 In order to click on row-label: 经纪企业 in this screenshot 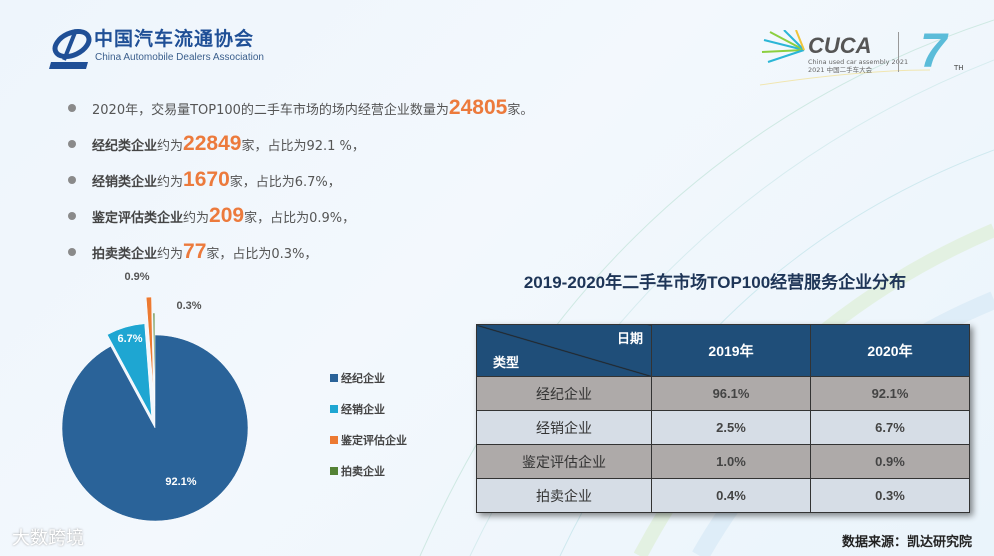, I will do `click(564, 393)`.